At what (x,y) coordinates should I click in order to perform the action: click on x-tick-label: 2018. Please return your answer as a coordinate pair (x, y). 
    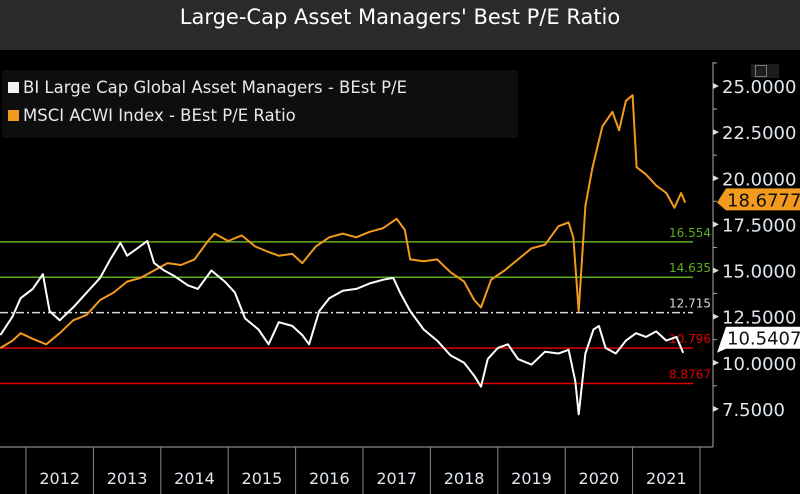
    Looking at the image, I should click on (464, 478).